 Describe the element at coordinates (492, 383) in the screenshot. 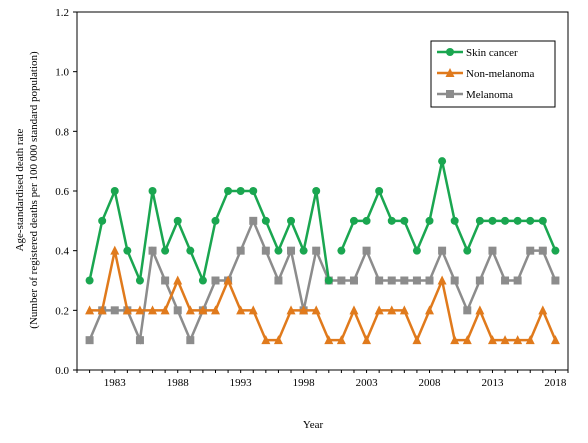

I see `x-tick-label: 2013` at that location.